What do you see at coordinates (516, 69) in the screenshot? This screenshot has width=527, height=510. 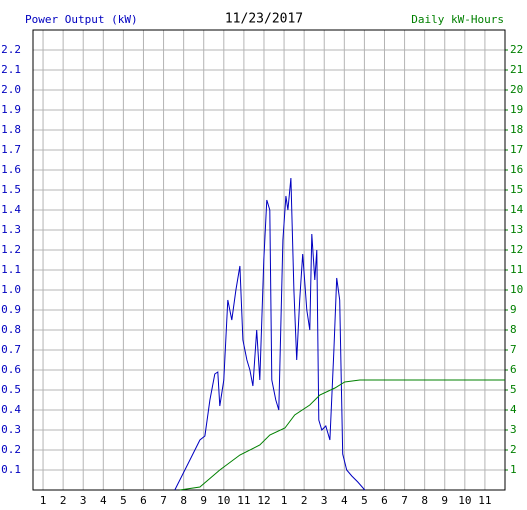 I see `y2-tick-label: 21` at bounding box center [516, 69].